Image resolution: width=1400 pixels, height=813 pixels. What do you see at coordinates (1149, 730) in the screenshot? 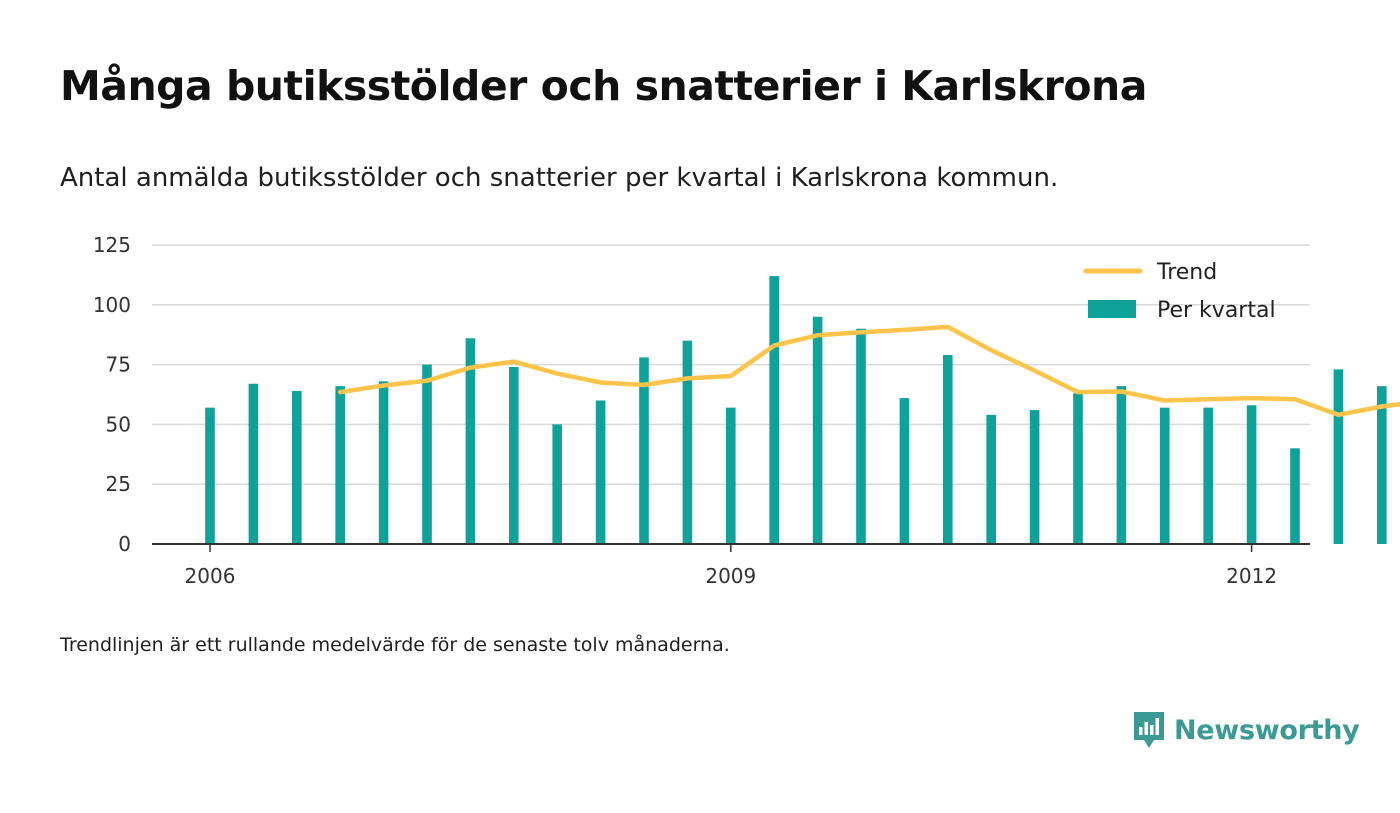
I see `newsworthy-logo-icon` at bounding box center [1149, 730].